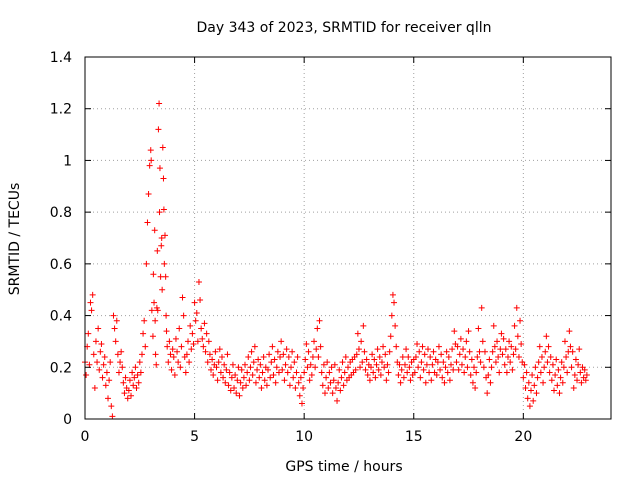 This screenshot has height=480, width=640. I want to click on y-tick-label: 0.6, so click(61, 265).